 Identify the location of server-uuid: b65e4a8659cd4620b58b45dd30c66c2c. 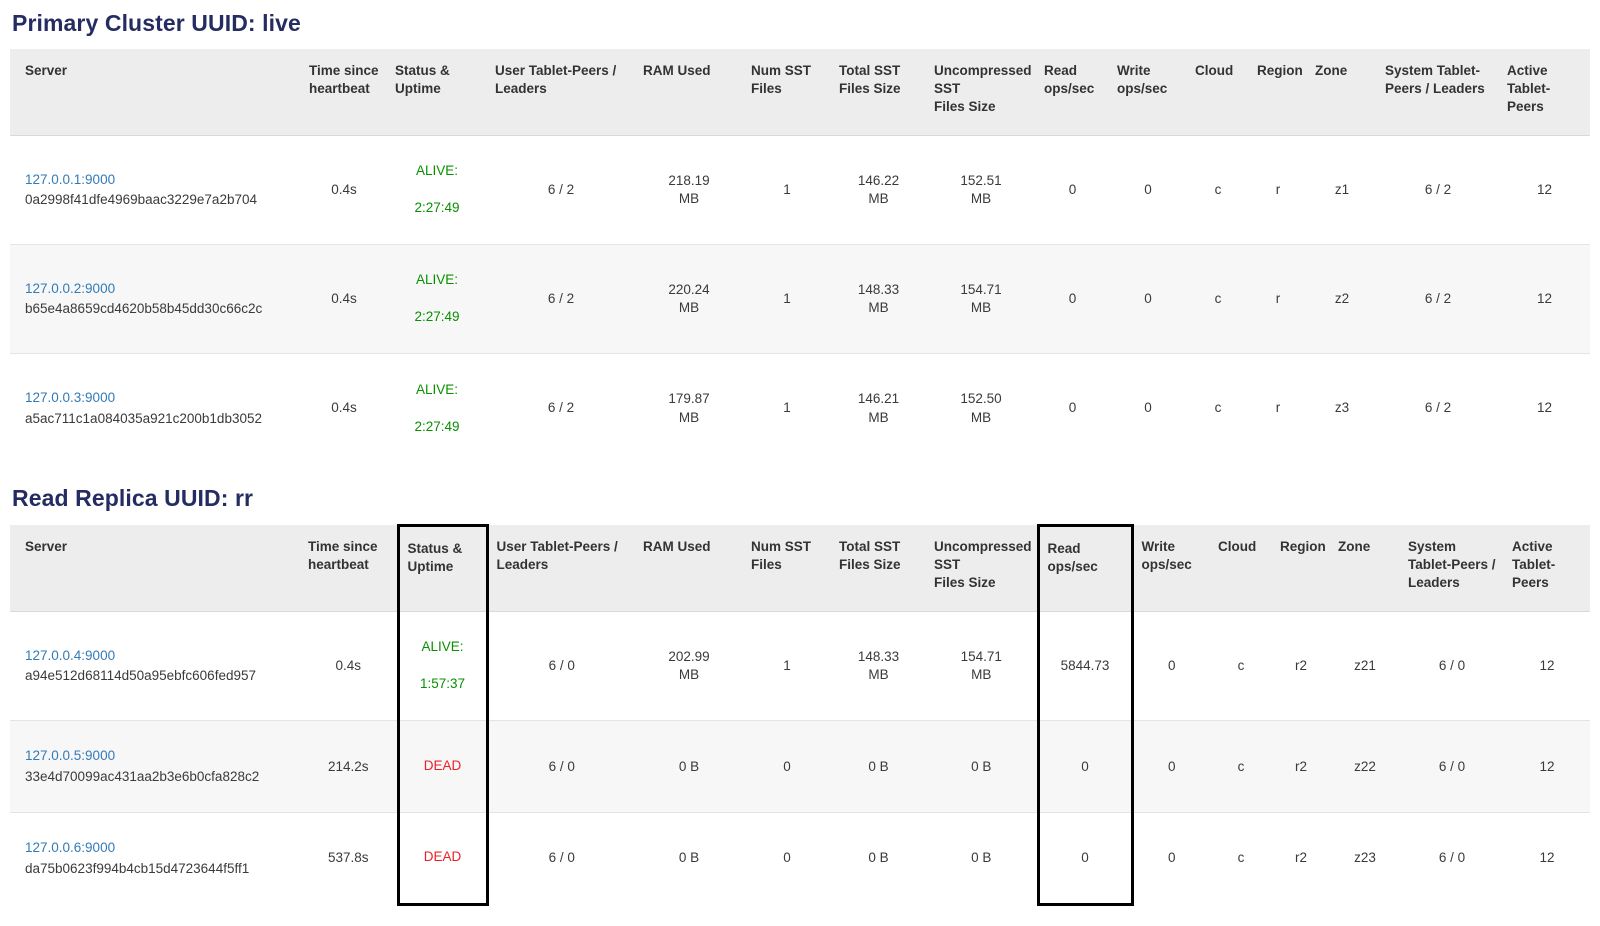
(144, 309).